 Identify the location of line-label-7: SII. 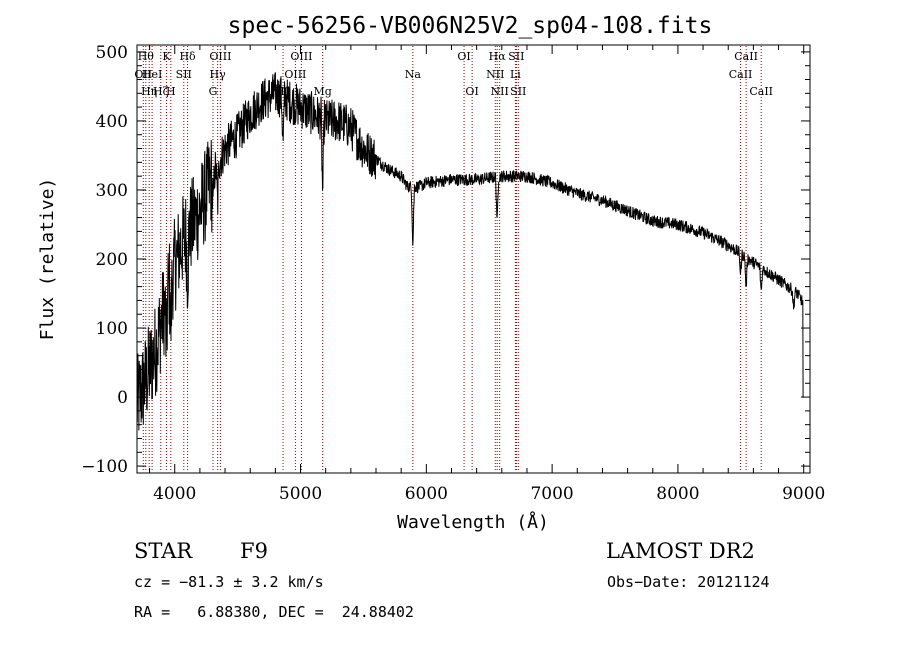
(184, 74).